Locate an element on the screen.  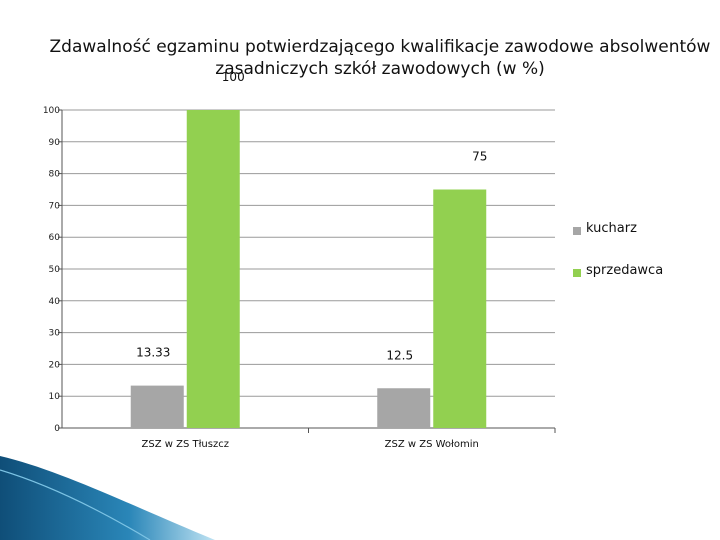
data-label: 75 is located at coordinates (479, 157).